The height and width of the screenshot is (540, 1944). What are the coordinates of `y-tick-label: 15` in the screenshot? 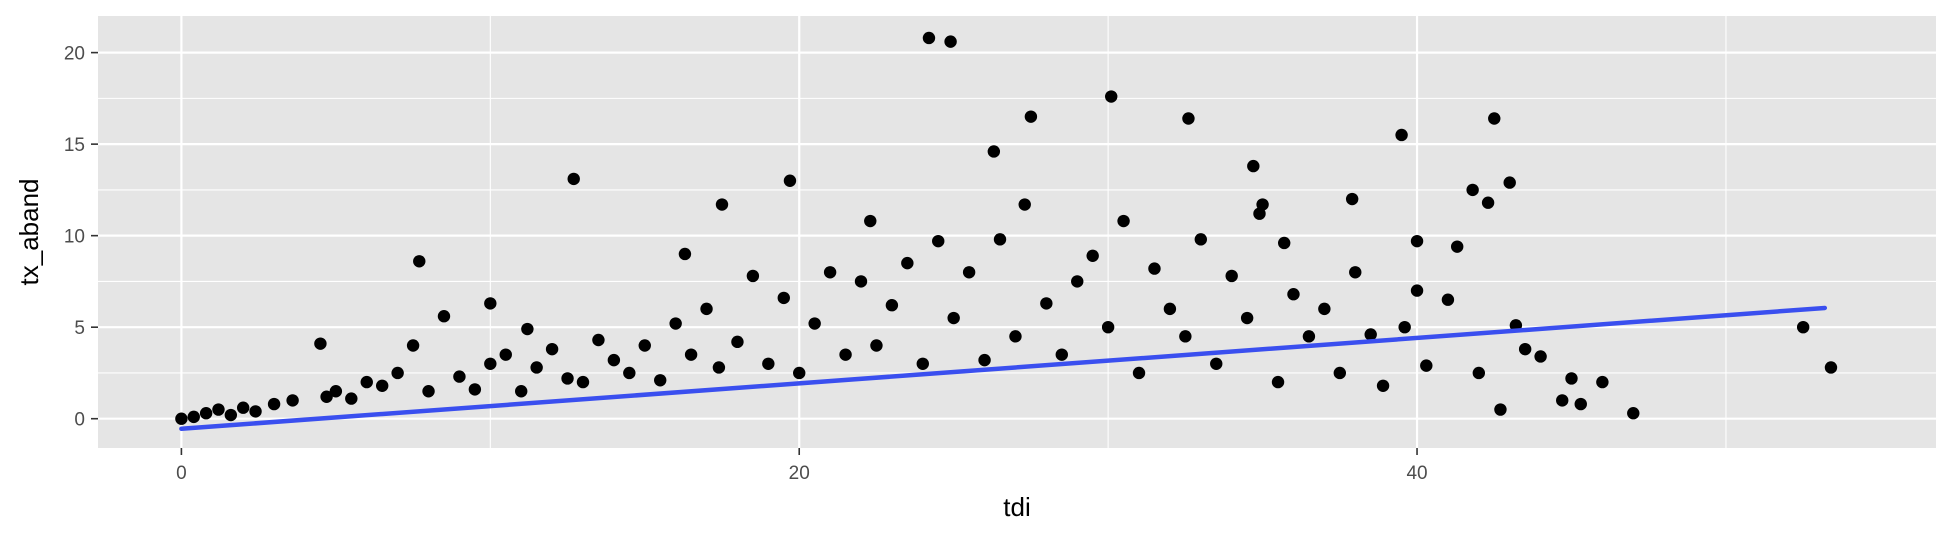 It's located at (74, 145).